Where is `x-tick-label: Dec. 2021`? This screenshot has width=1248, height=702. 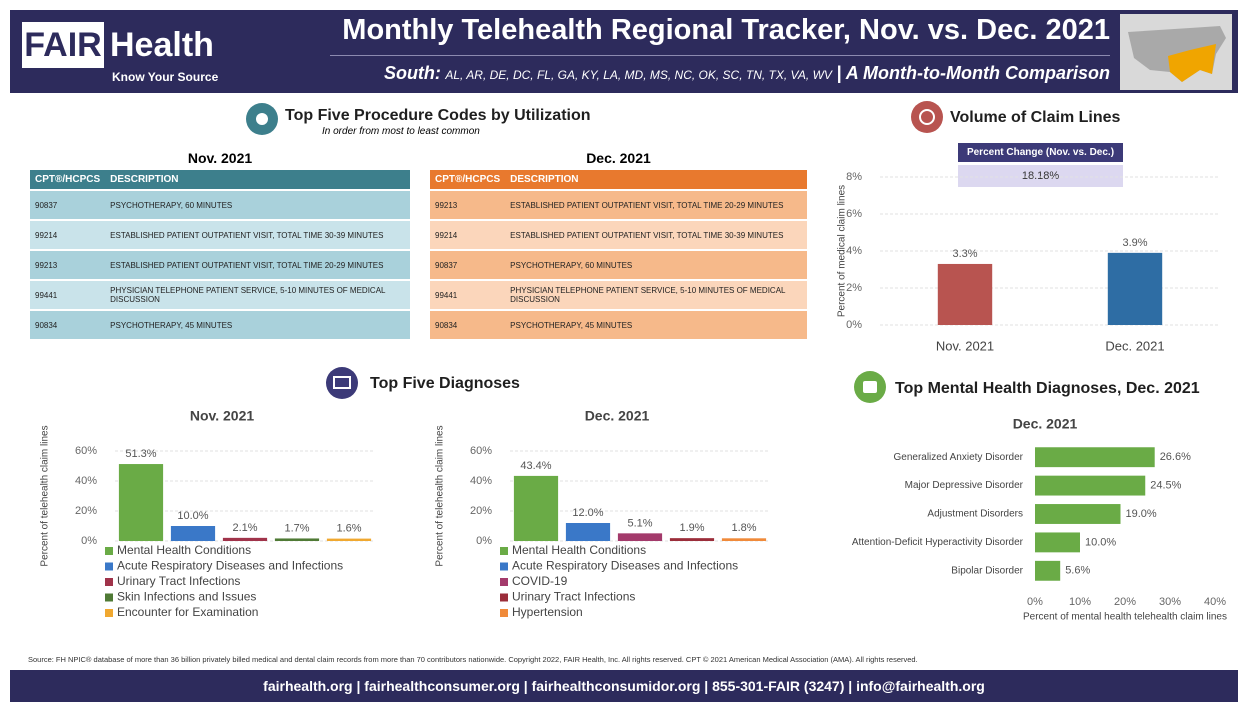
x-tick-label: Dec. 2021 is located at coordinates (1134, 345).